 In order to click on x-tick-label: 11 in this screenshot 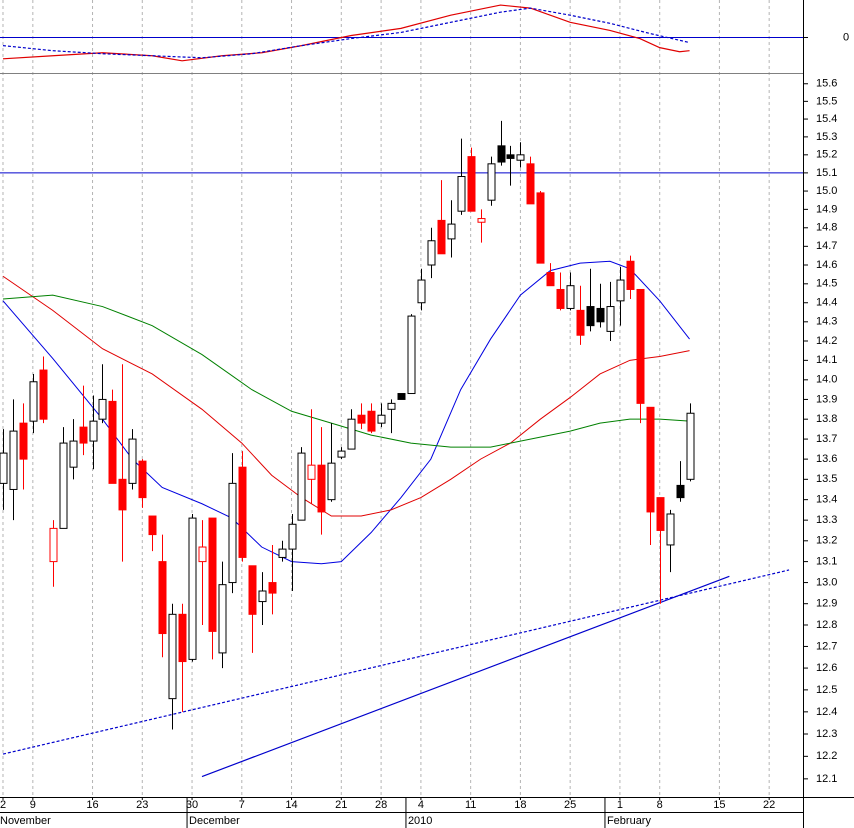, I will do `click(470, 805)`.